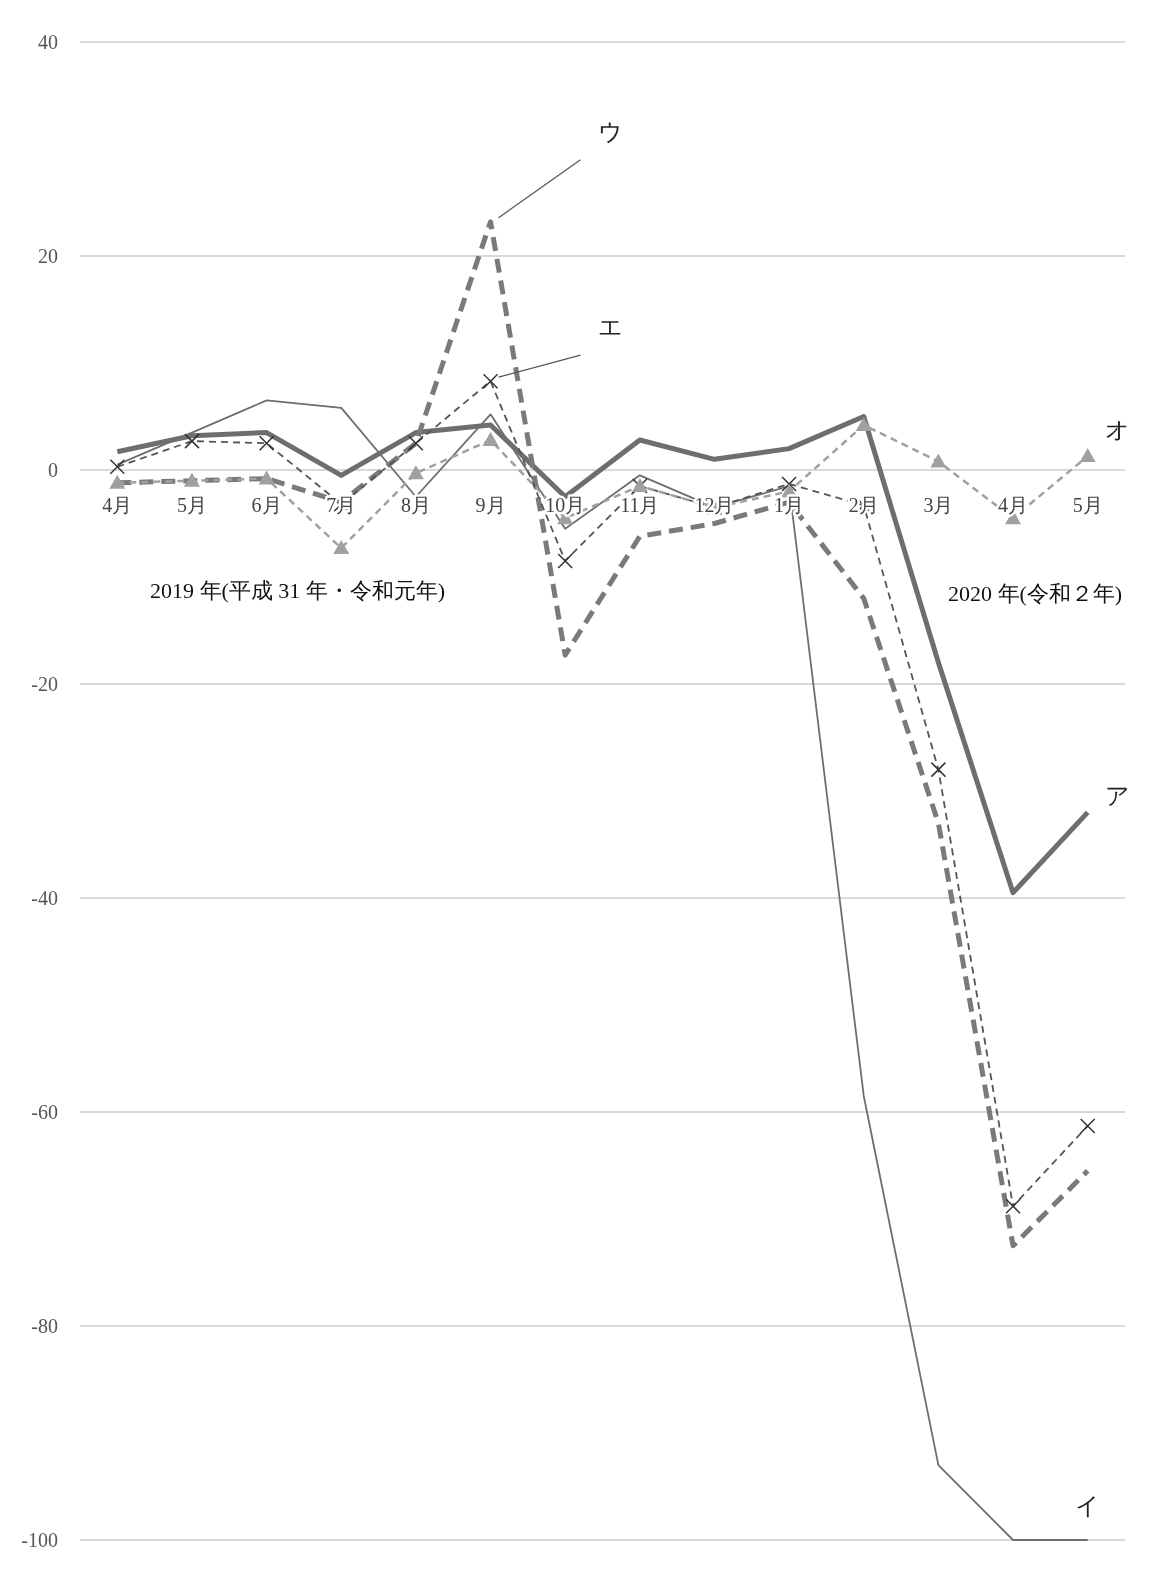  I want to click on text: エ, so click(611, 327).